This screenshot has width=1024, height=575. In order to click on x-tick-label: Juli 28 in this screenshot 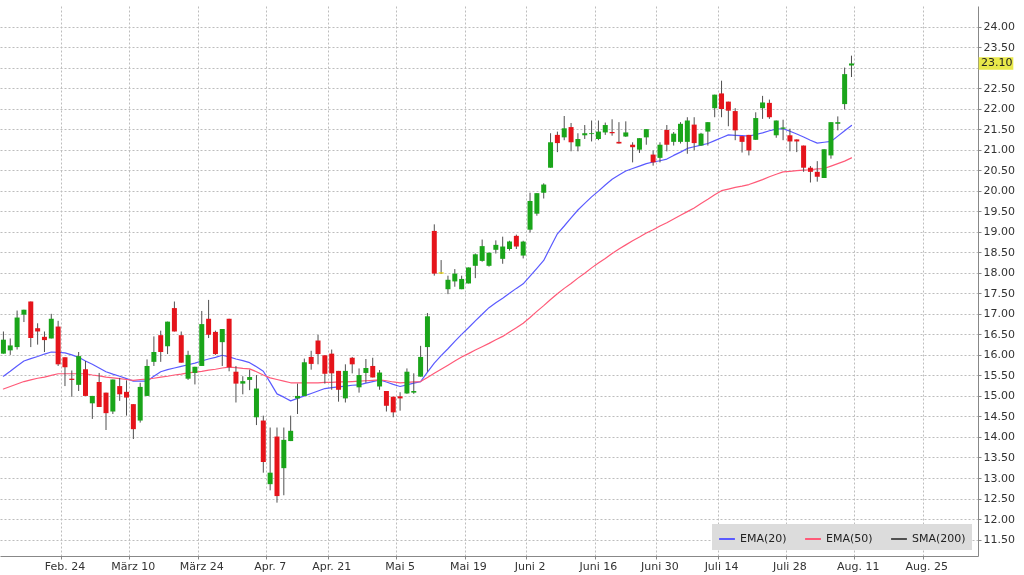, I will do `click(789, 566)`.